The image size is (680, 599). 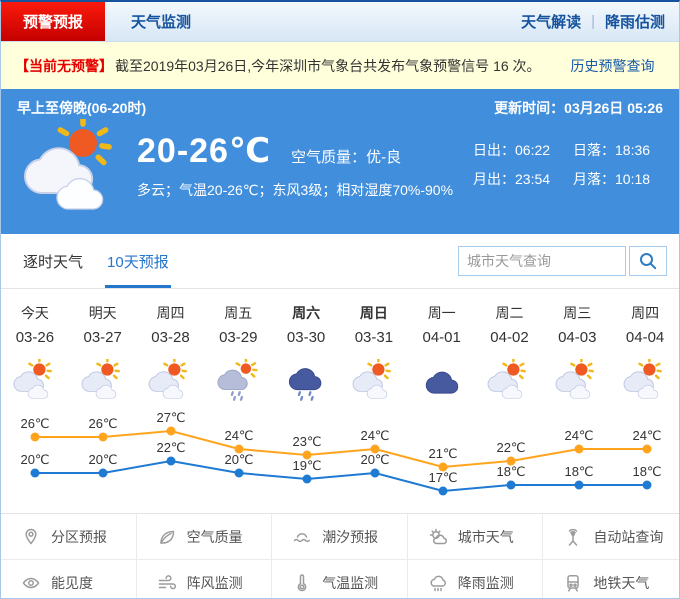 I want to click on temp-label: 23℃, so click(x=306, y=441).